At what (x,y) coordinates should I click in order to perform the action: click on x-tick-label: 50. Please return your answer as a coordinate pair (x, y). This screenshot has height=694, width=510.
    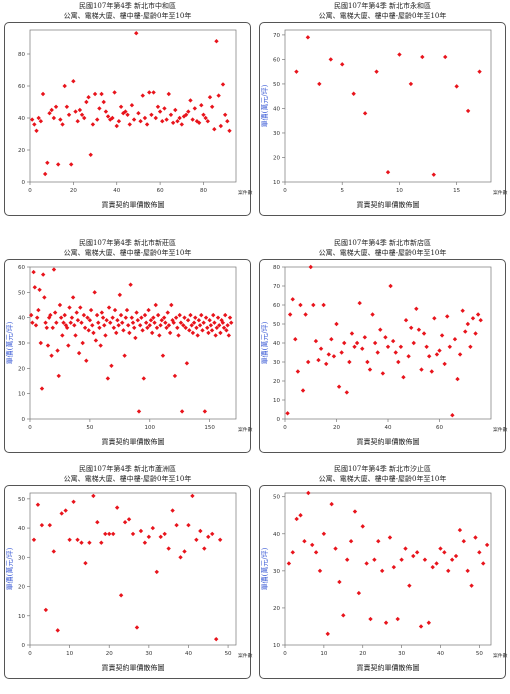
    Looking at the image, I should click on (479, 654).